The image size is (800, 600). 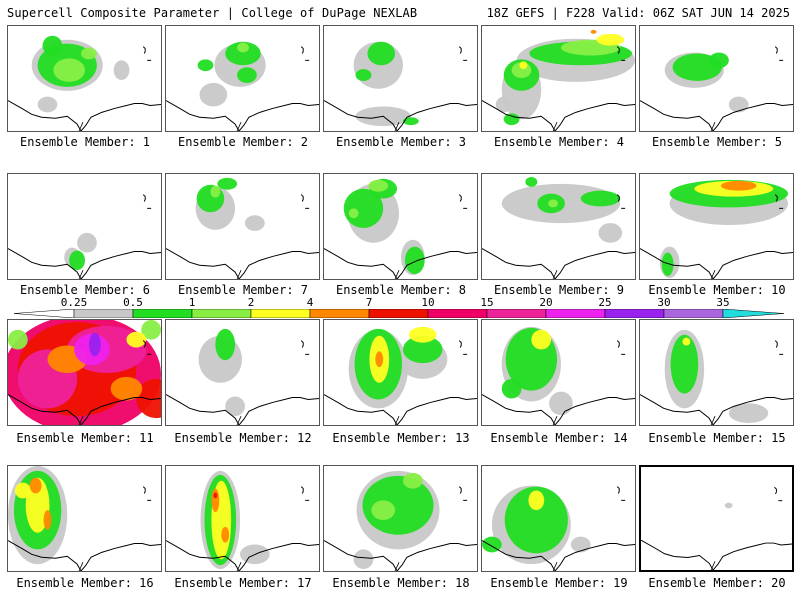 What do you see at coordinates (85, 583) in the screenshot?
I see `member-label-16: Ensemble Member: 16` at bounding box center [85, 583].